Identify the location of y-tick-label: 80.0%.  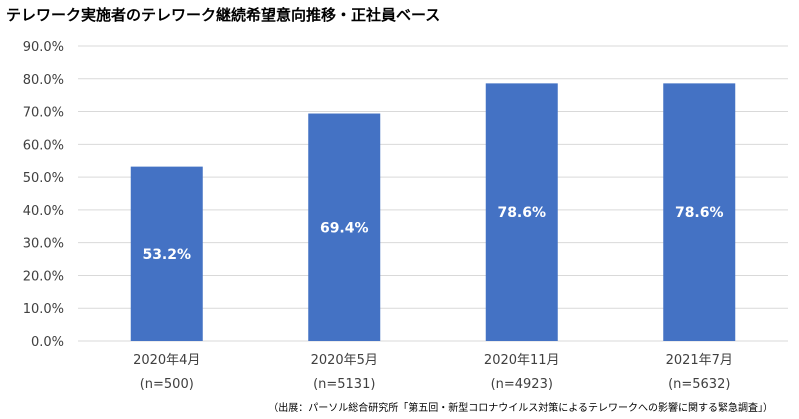
(43, 80).